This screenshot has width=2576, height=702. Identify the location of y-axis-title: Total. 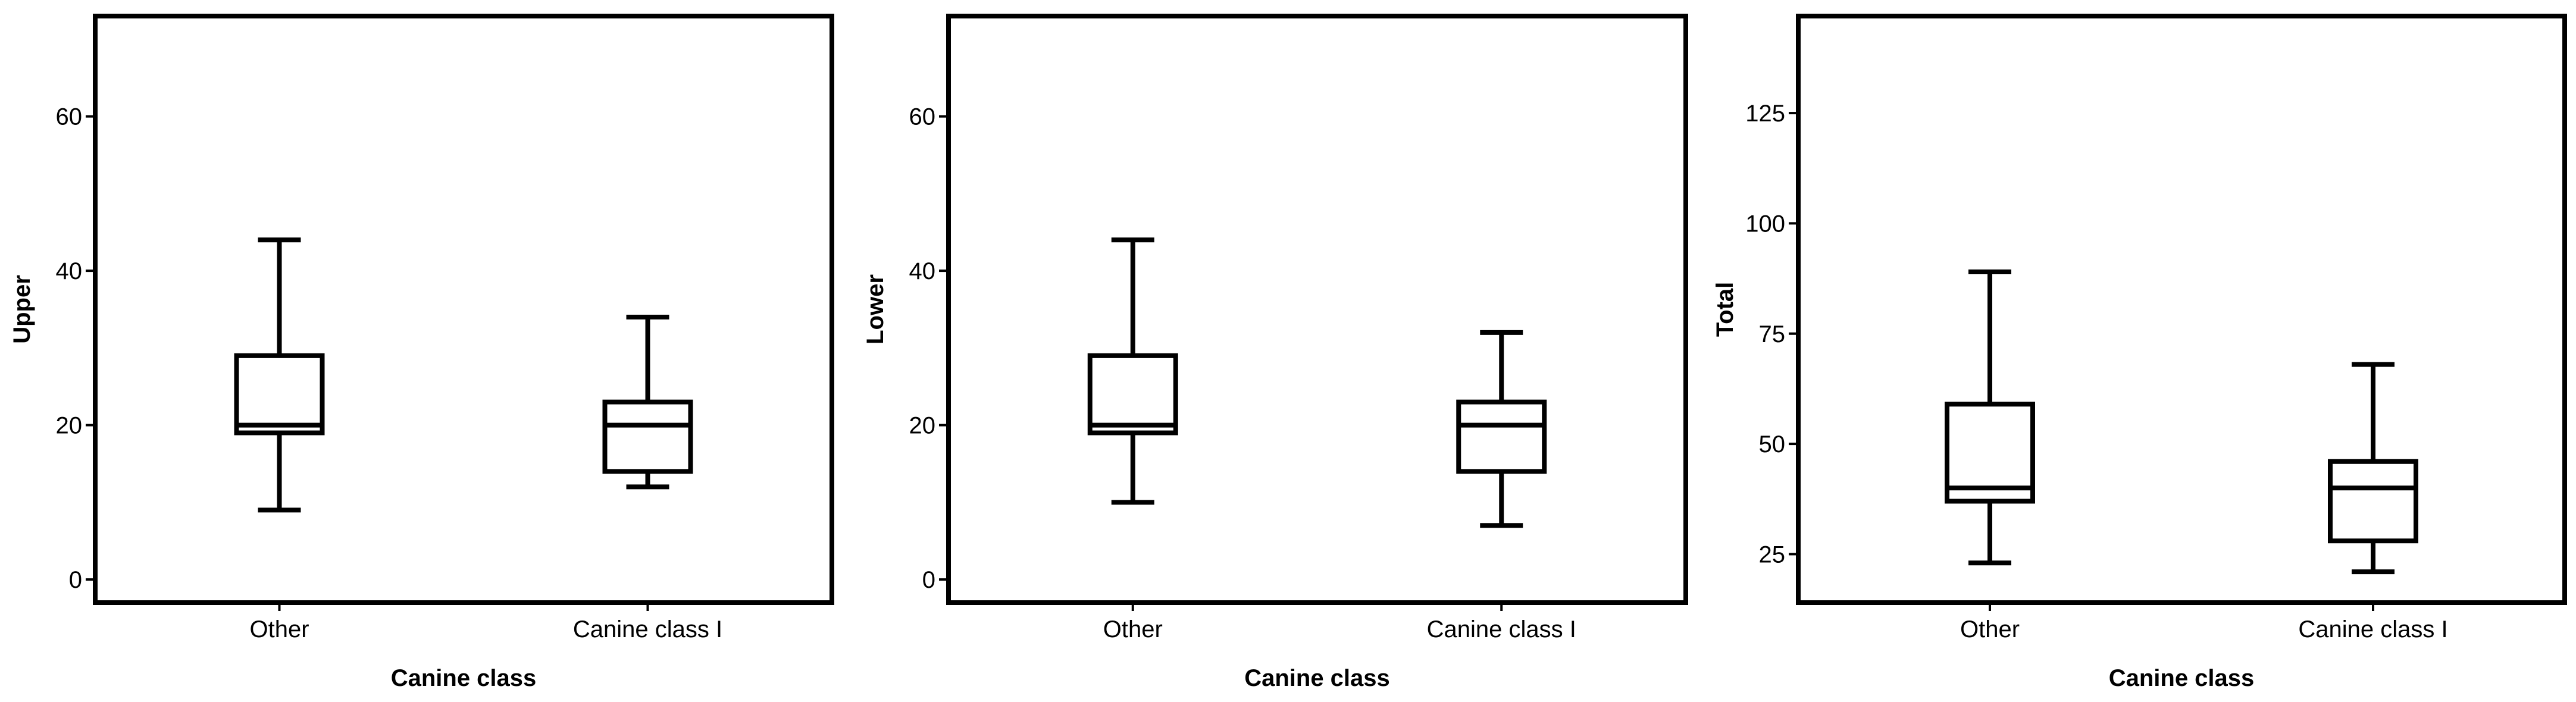
(1725, 309).